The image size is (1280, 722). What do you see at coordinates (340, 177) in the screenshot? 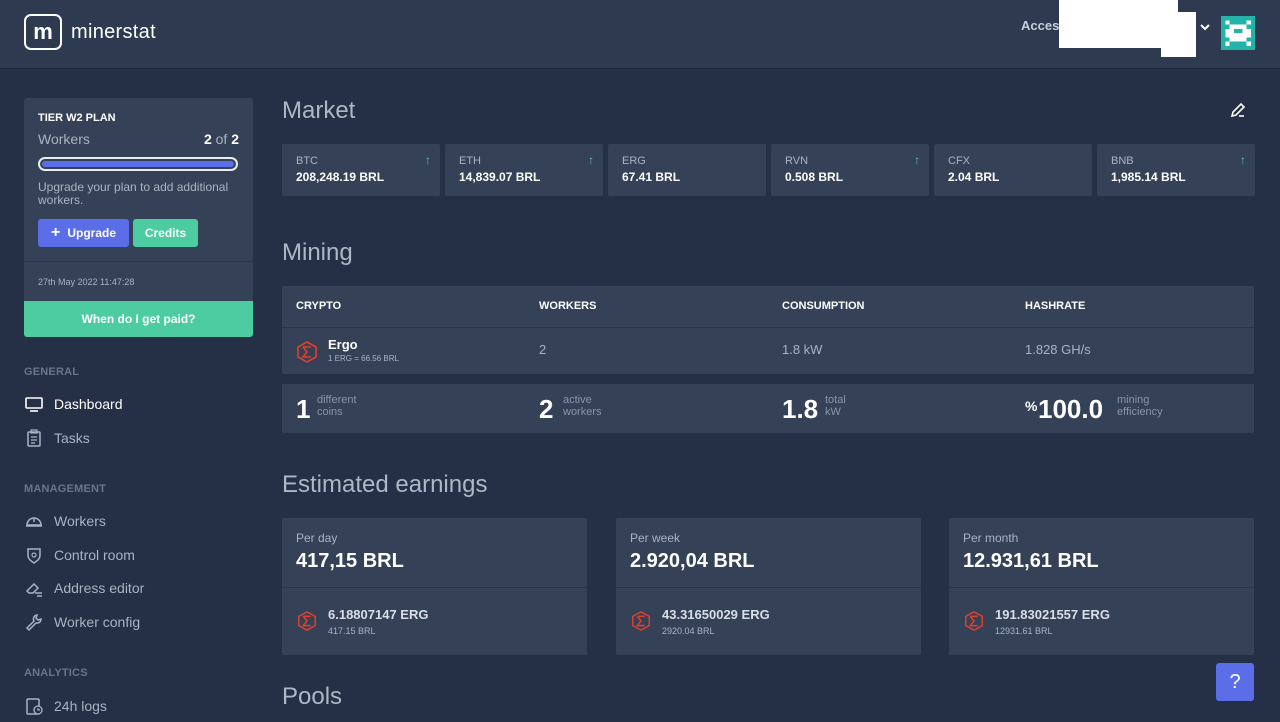
I see `coin-price: 208,248.19 BRL` at bounding box center [340, 177].